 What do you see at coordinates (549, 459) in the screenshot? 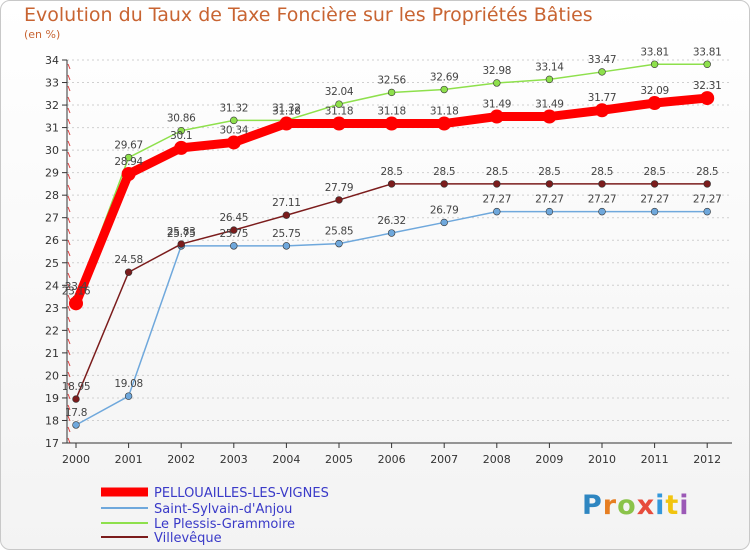
I see `x-tick-label: 2009` at bounding box center [549, 459].